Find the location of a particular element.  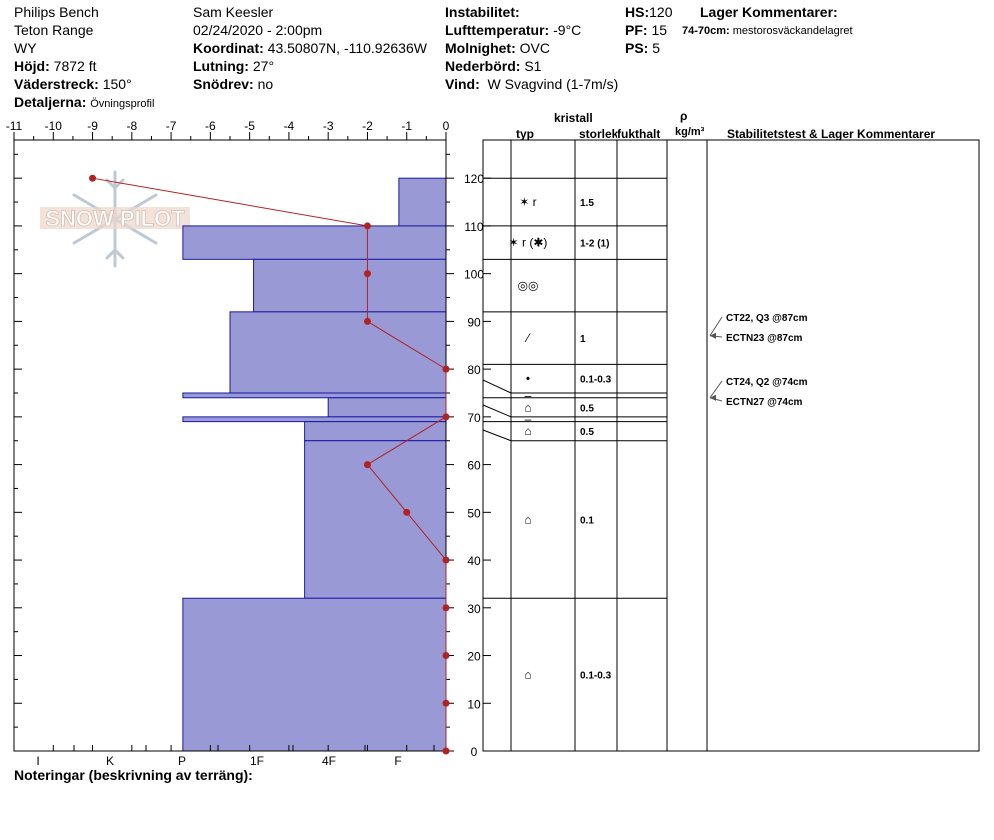

hardness-tick-label: P is located at coordinates (182, 761).